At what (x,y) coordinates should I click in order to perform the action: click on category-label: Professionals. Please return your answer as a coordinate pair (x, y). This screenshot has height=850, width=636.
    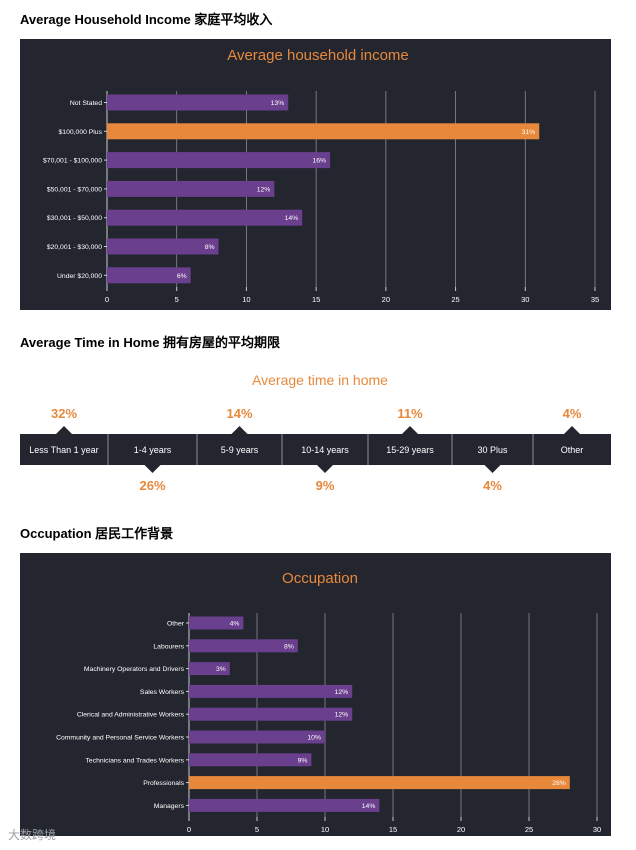
    Looking at the image, I should click on (163, 783).